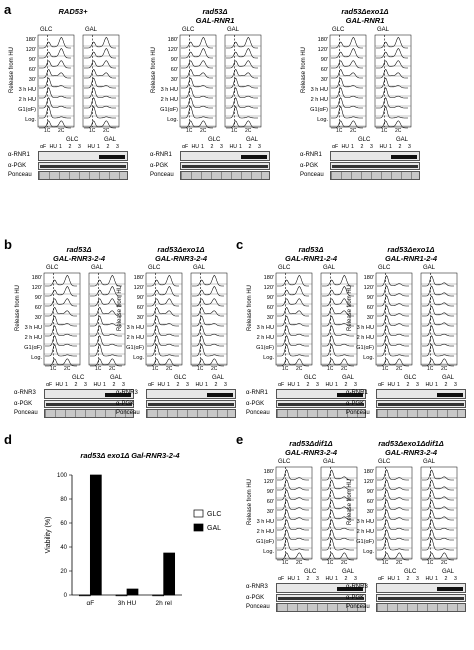 The height and width of the screenshot is (650, 474). Describe the element at coordinates (215, 16) in the screenshot. I see `strain-title: rad53Δ GAL-RNR1` at that location.